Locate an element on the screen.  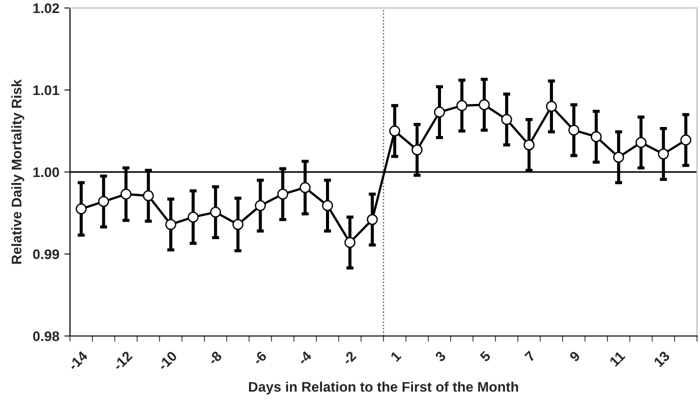
x-tick-label: 5 is located at coordinates (485, 356).